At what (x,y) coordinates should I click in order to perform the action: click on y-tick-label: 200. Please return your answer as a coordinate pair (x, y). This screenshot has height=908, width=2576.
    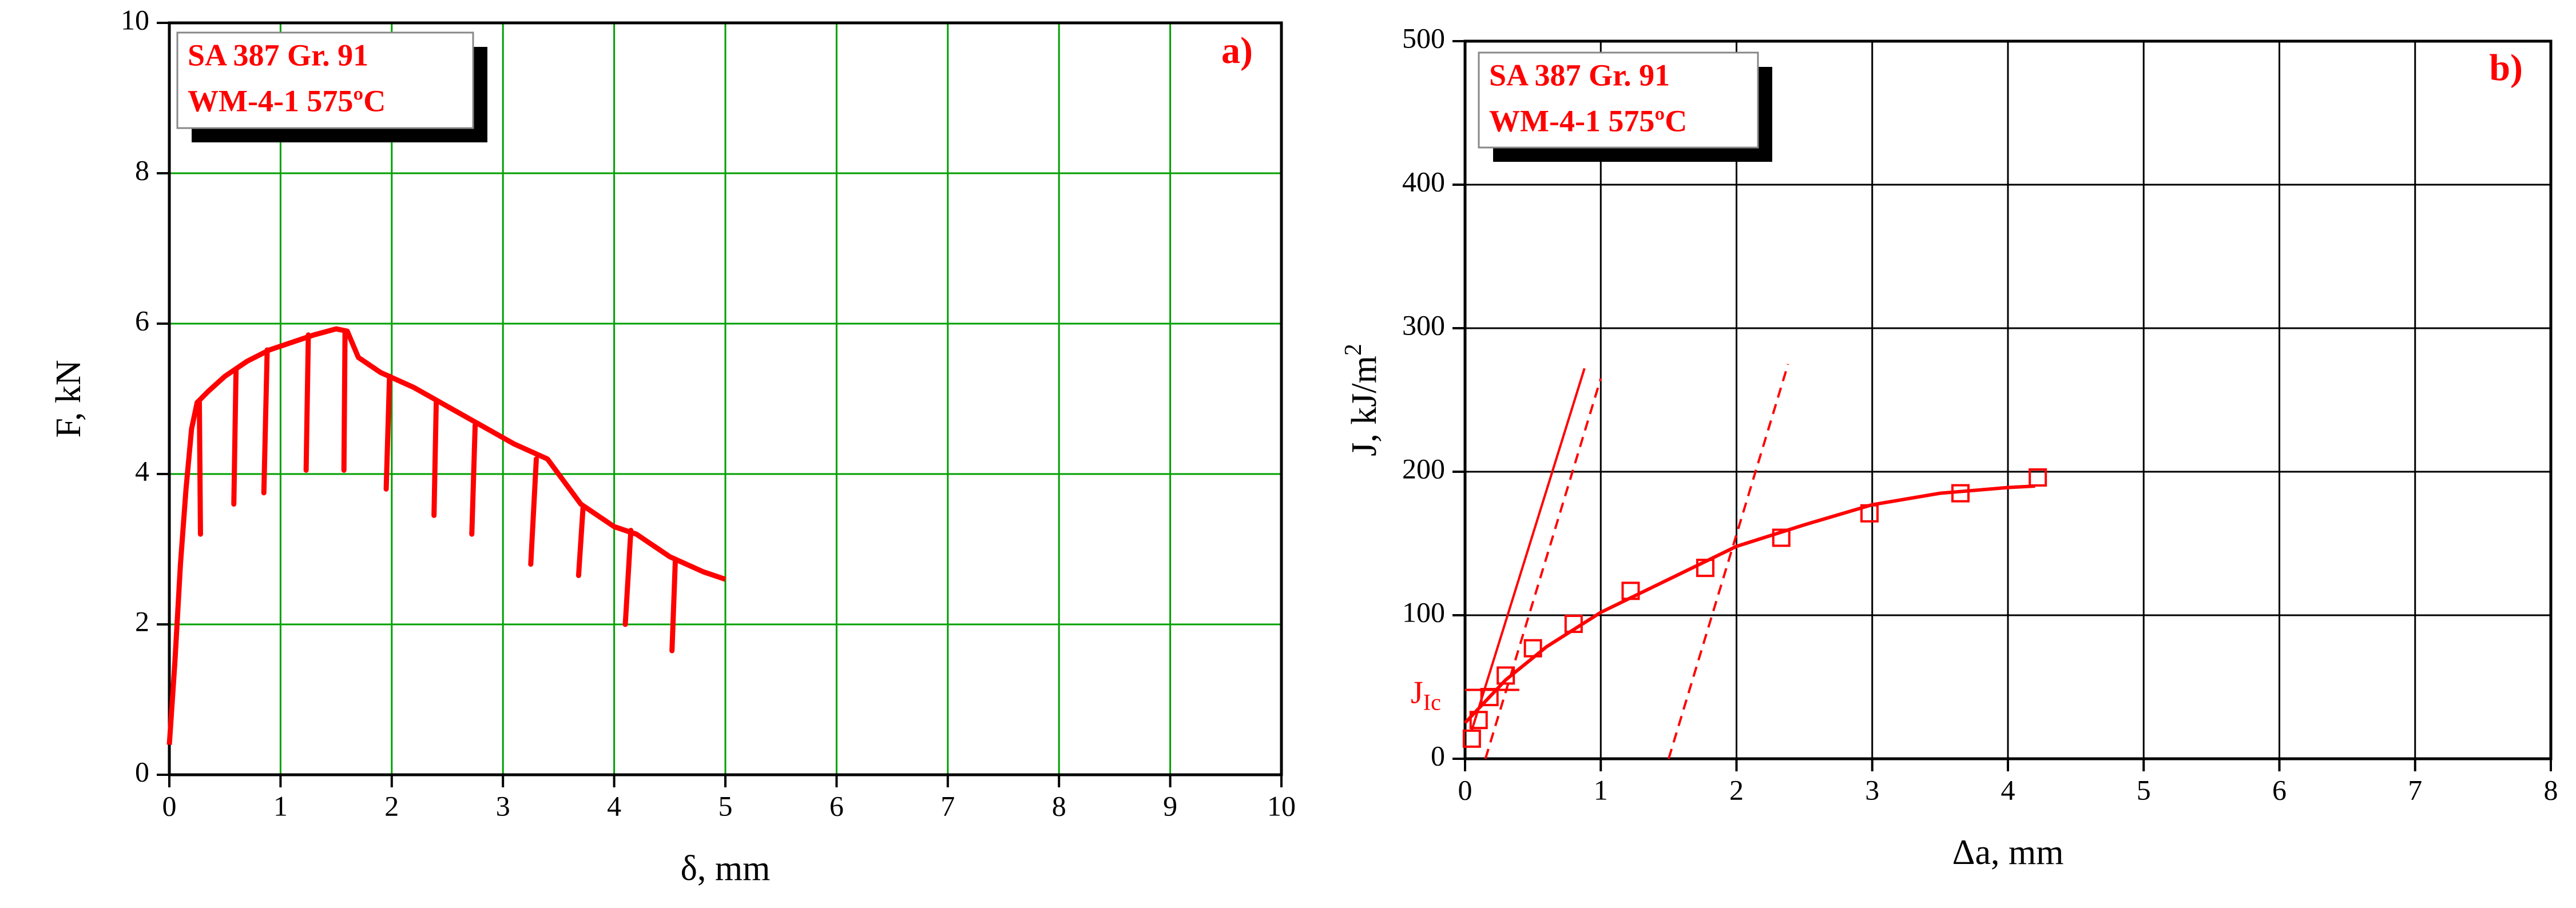
    Looking at the image, I should click on (1423, 468).